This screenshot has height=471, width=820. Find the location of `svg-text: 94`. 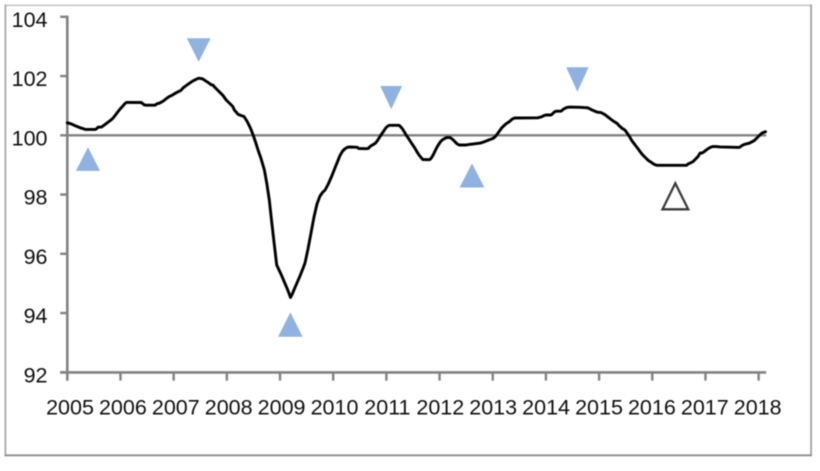

svg-text: 94 is located at coordinates (36, 316).